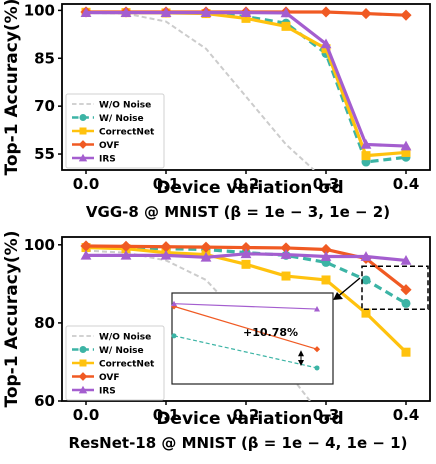  Describe the element at coordinates (395, 287) in the screenshot. I see `zoom-region-box` at that location.